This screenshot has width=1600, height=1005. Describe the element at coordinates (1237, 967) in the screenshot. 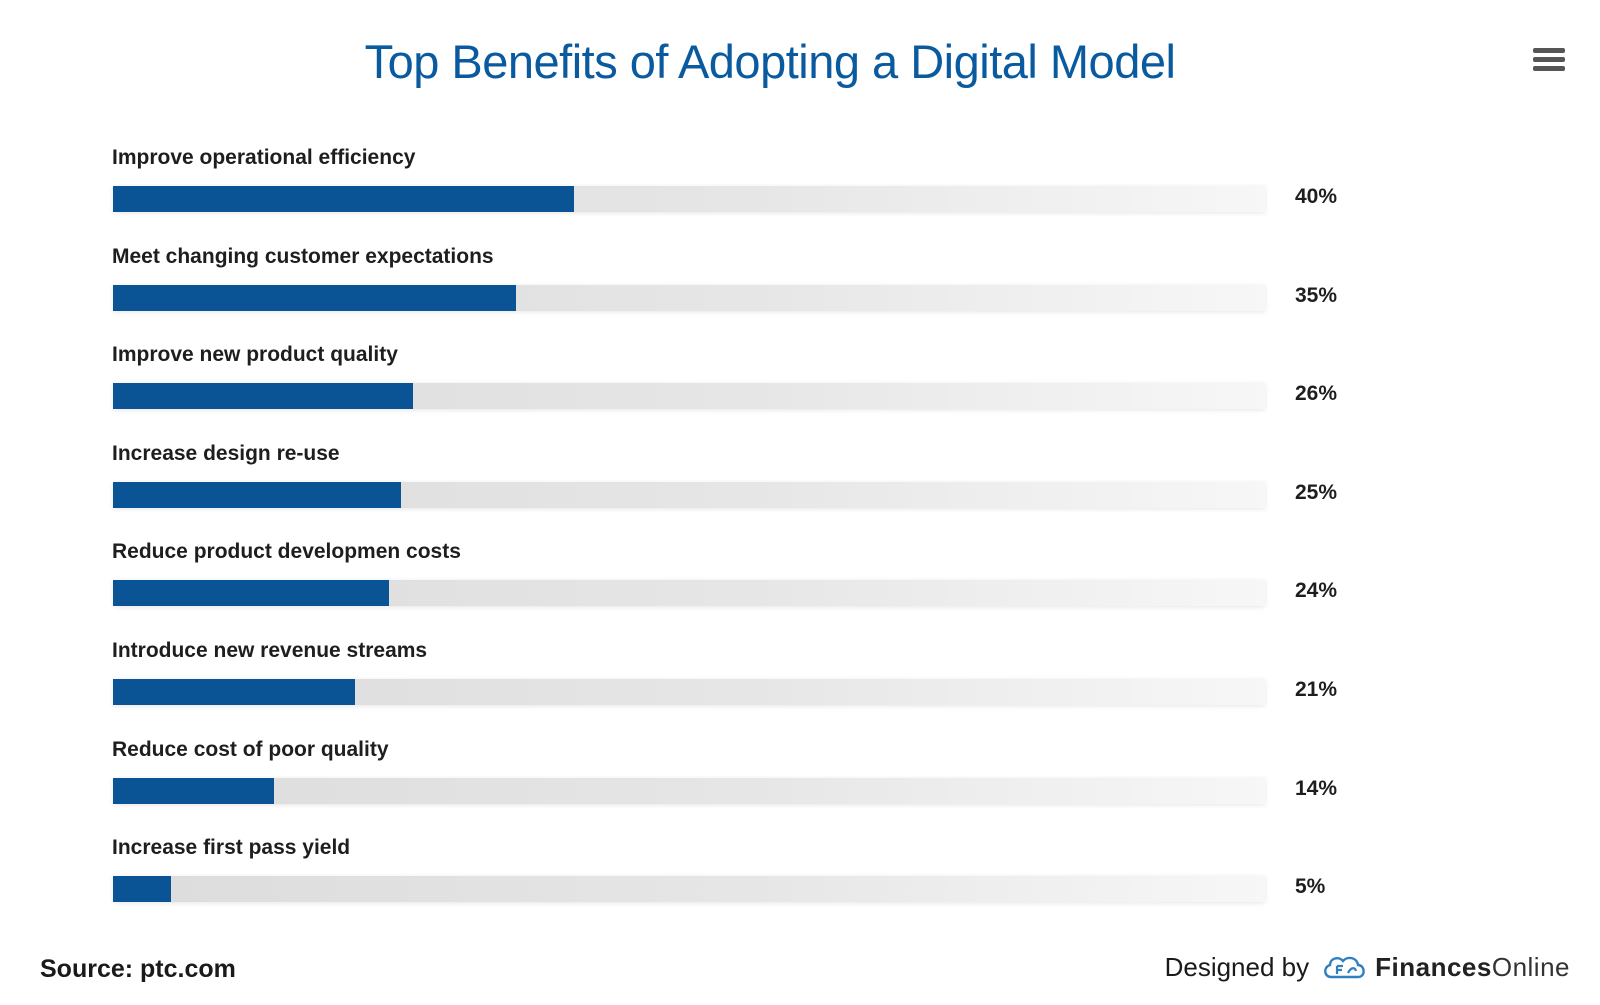

I see `designed-by-text: Designed by` at that location.